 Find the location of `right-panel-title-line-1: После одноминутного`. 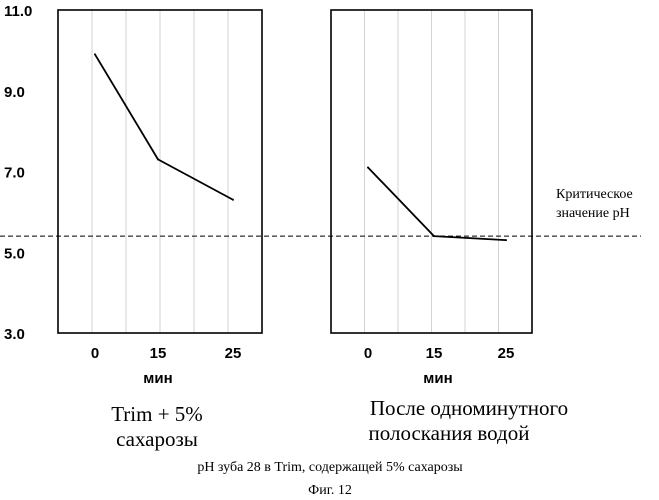

right-panel-title-line-1: После одноминутного is located at coordinates (469, 408).